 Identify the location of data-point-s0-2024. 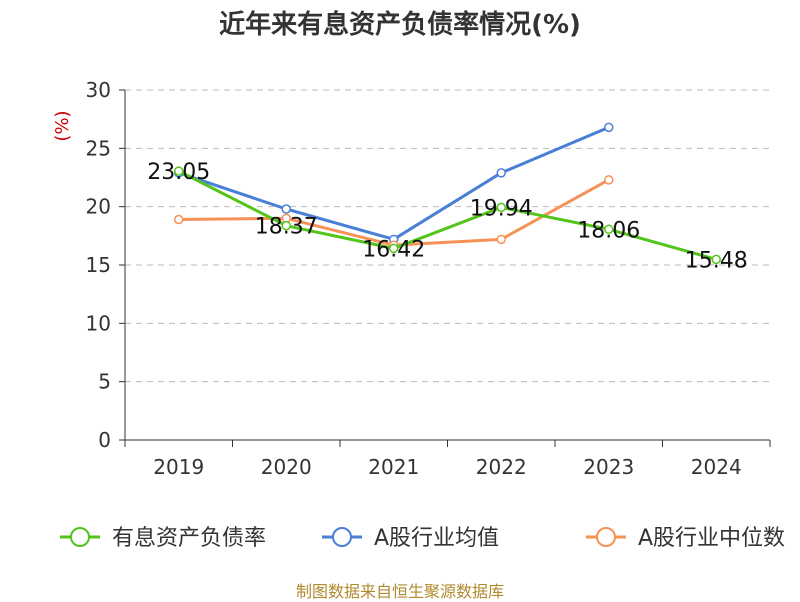
(716, 259).